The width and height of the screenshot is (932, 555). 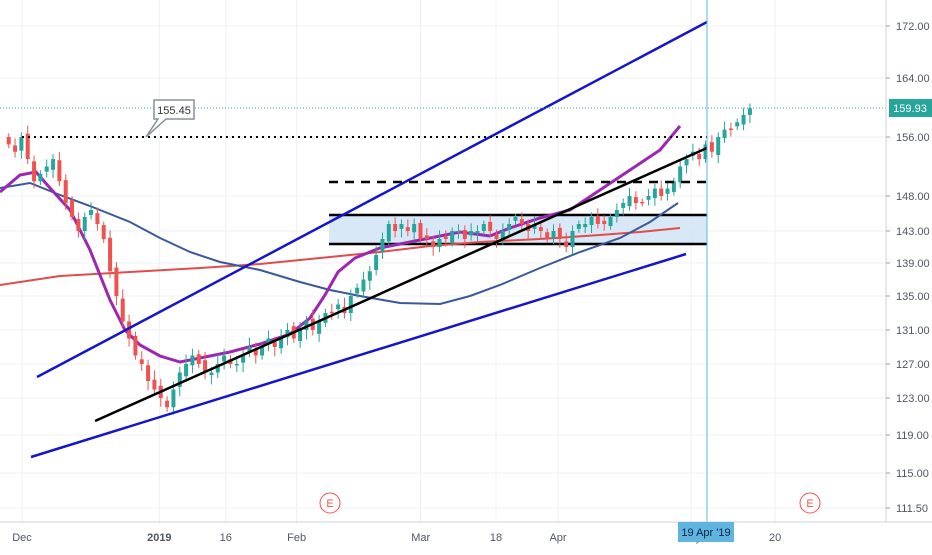 What do you see at coordinates (22, 538) in the screenshot?
I see `x-tick-label: Dec` at bounding box center [22, 538].